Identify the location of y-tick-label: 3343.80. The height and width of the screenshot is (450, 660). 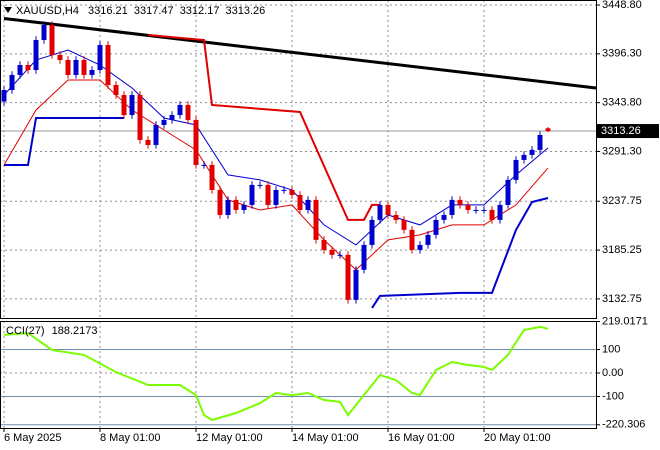
(622, 103).